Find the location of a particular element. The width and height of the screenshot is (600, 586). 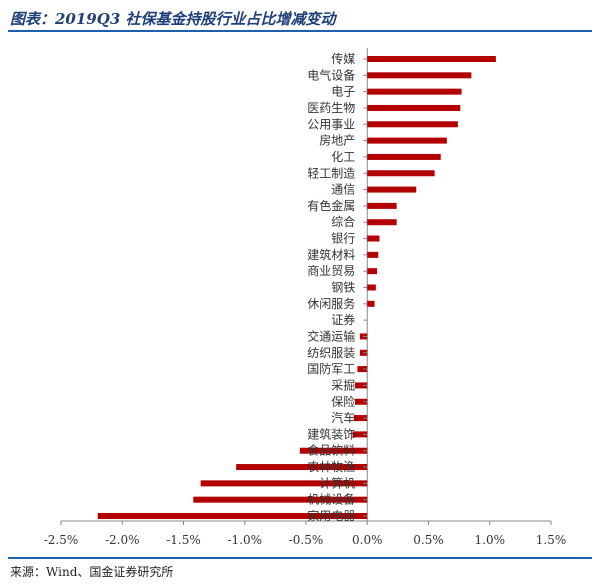

category-label: 采掘 is located at coordinates (343, 384).